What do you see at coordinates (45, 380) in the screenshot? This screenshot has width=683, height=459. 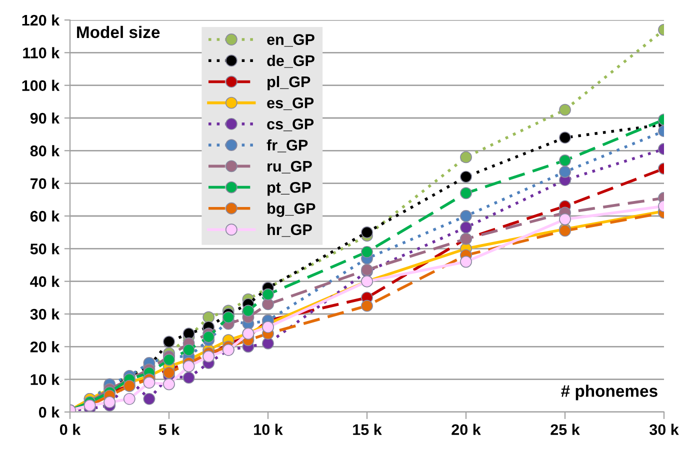 I see `y-tick-label: 10 k` at bounding box center [45, 380].